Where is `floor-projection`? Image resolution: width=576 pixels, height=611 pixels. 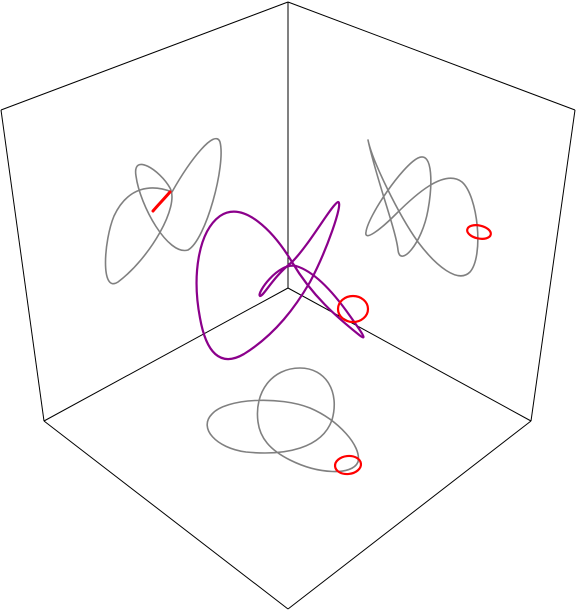 floor-projection is located at coordinates (284, 421).